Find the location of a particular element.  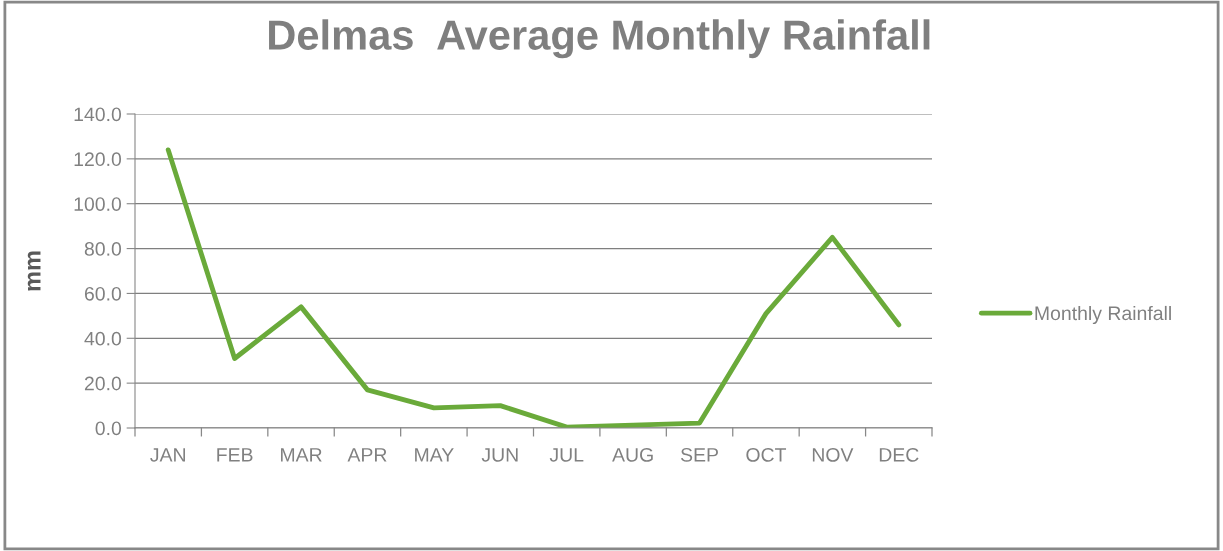

x-tick-label: JUN is located at coordinates (499, 455).